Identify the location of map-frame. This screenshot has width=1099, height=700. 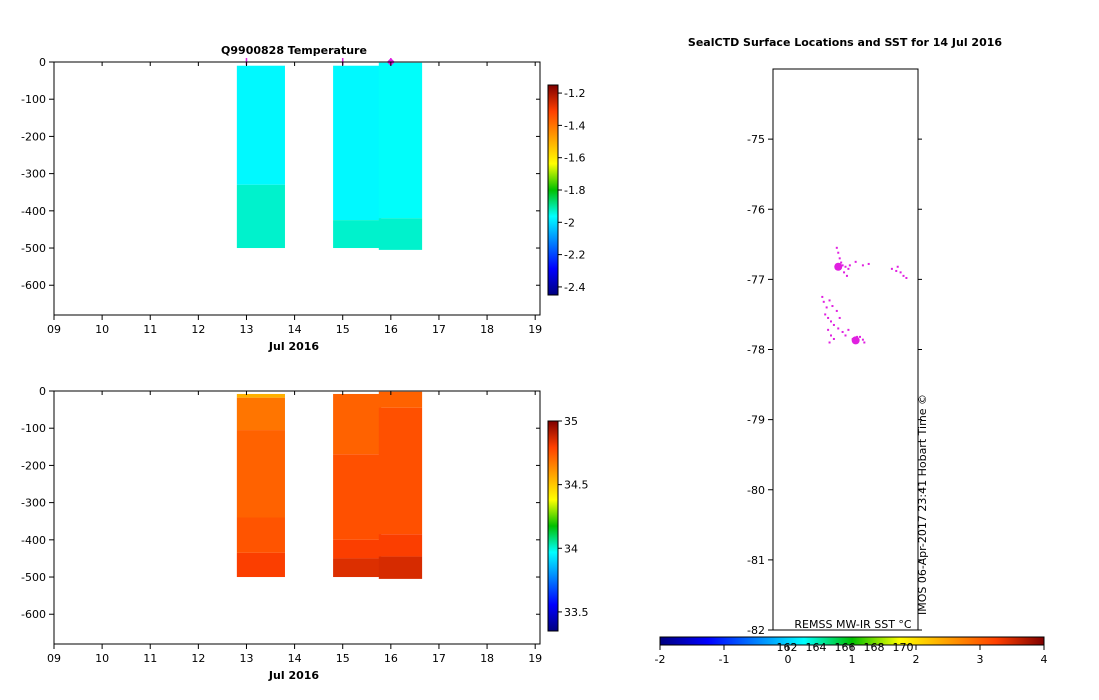
(845, 349).